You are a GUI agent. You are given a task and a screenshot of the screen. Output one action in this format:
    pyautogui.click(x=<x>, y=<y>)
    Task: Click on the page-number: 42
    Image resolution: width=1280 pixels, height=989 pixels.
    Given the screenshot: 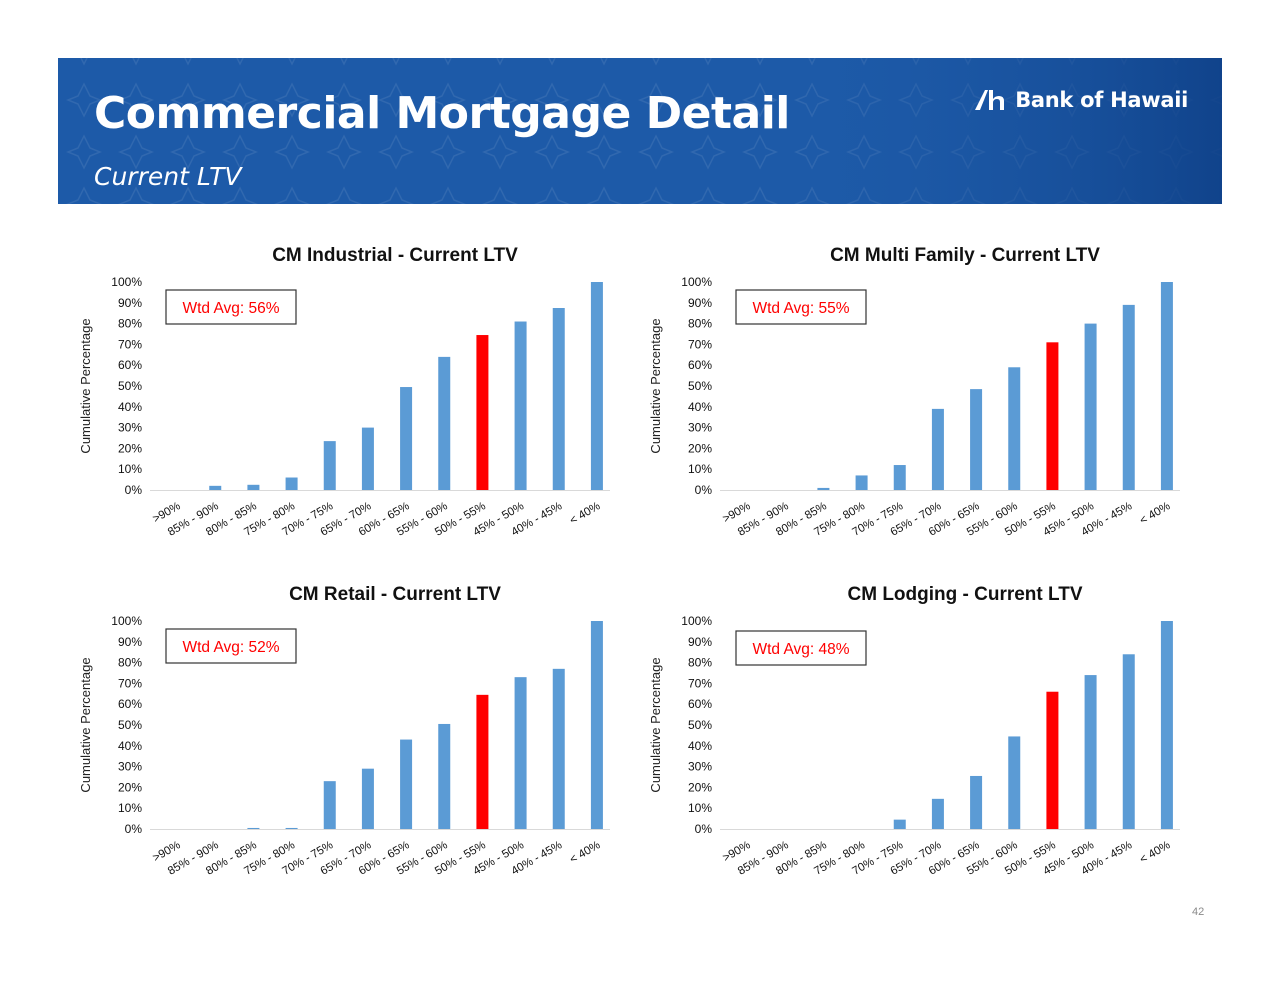 What is the action you would take?
    pyautogui.click(x=1198, y=912)
    